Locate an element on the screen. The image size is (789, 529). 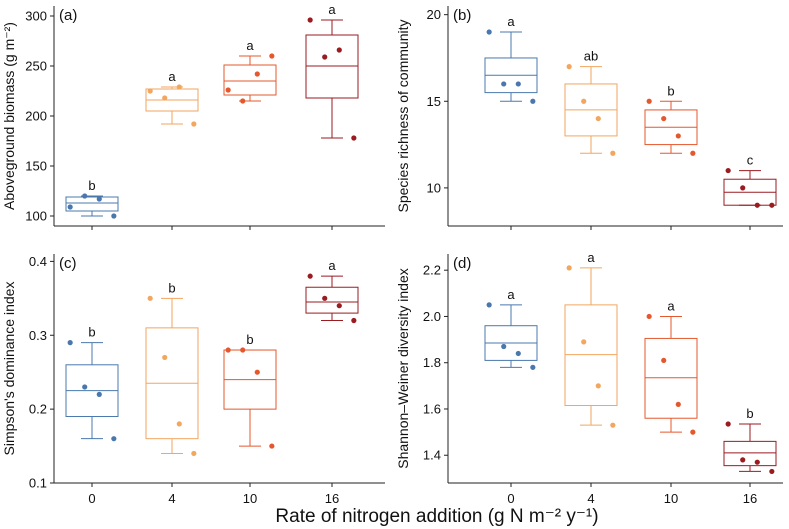
y-tick-label: 1.6 is located at coordinates (432, 408).